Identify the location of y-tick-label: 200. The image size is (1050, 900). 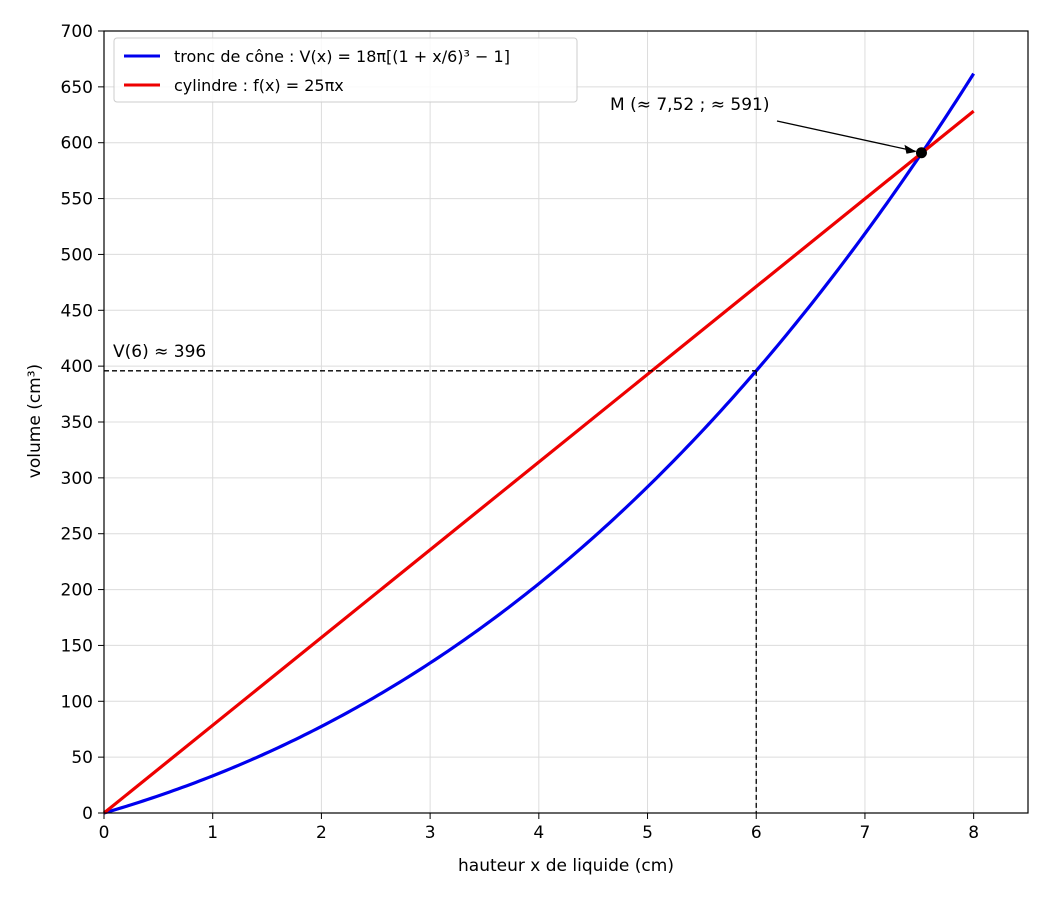
(77, 591).